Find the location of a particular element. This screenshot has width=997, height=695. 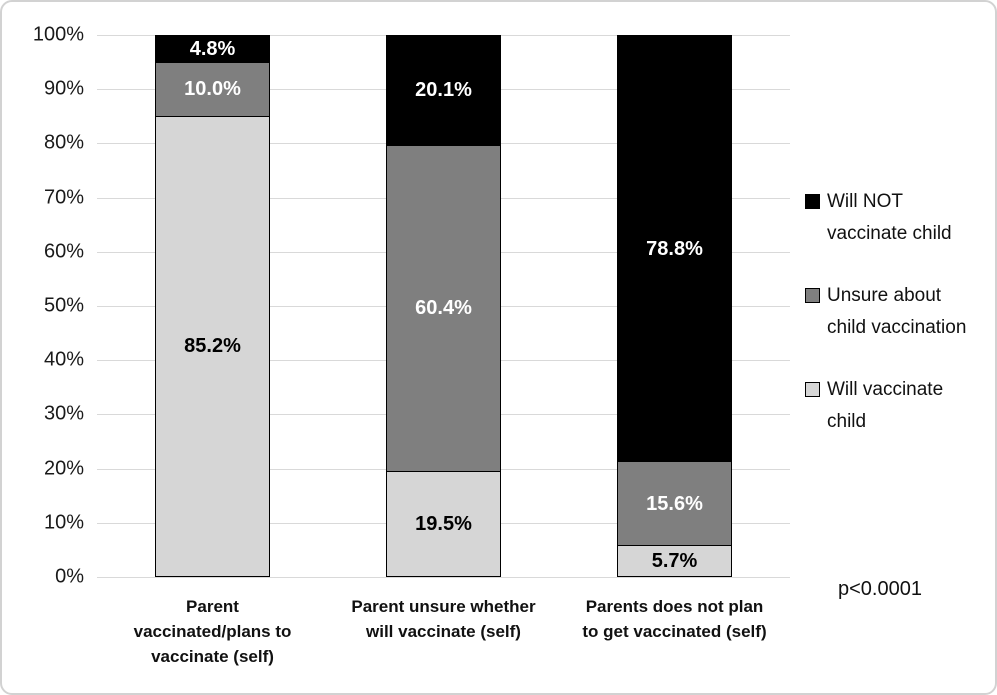

y-axis-tick-label: 50% is located at coordinates (63, 305).